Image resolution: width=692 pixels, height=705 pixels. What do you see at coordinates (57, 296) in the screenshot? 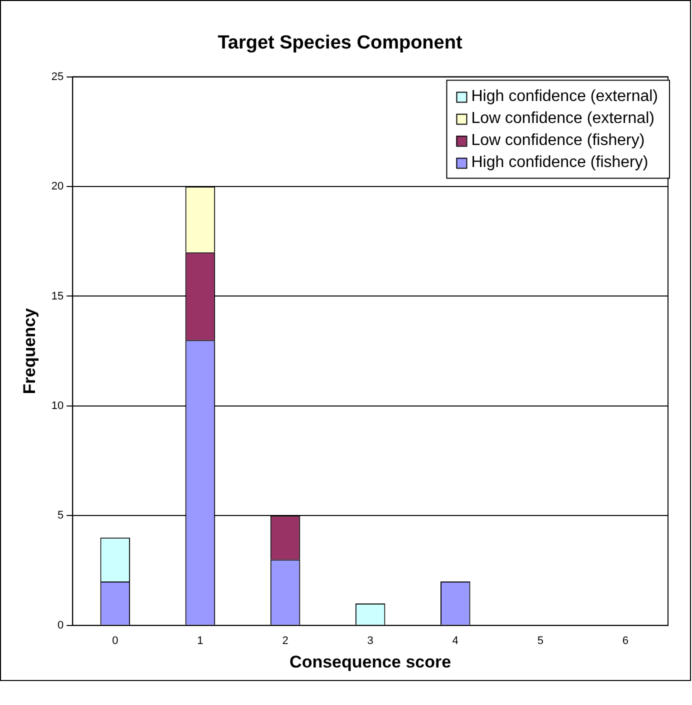
I see `y-tick-label: 15` at bounding box center [57, 296].